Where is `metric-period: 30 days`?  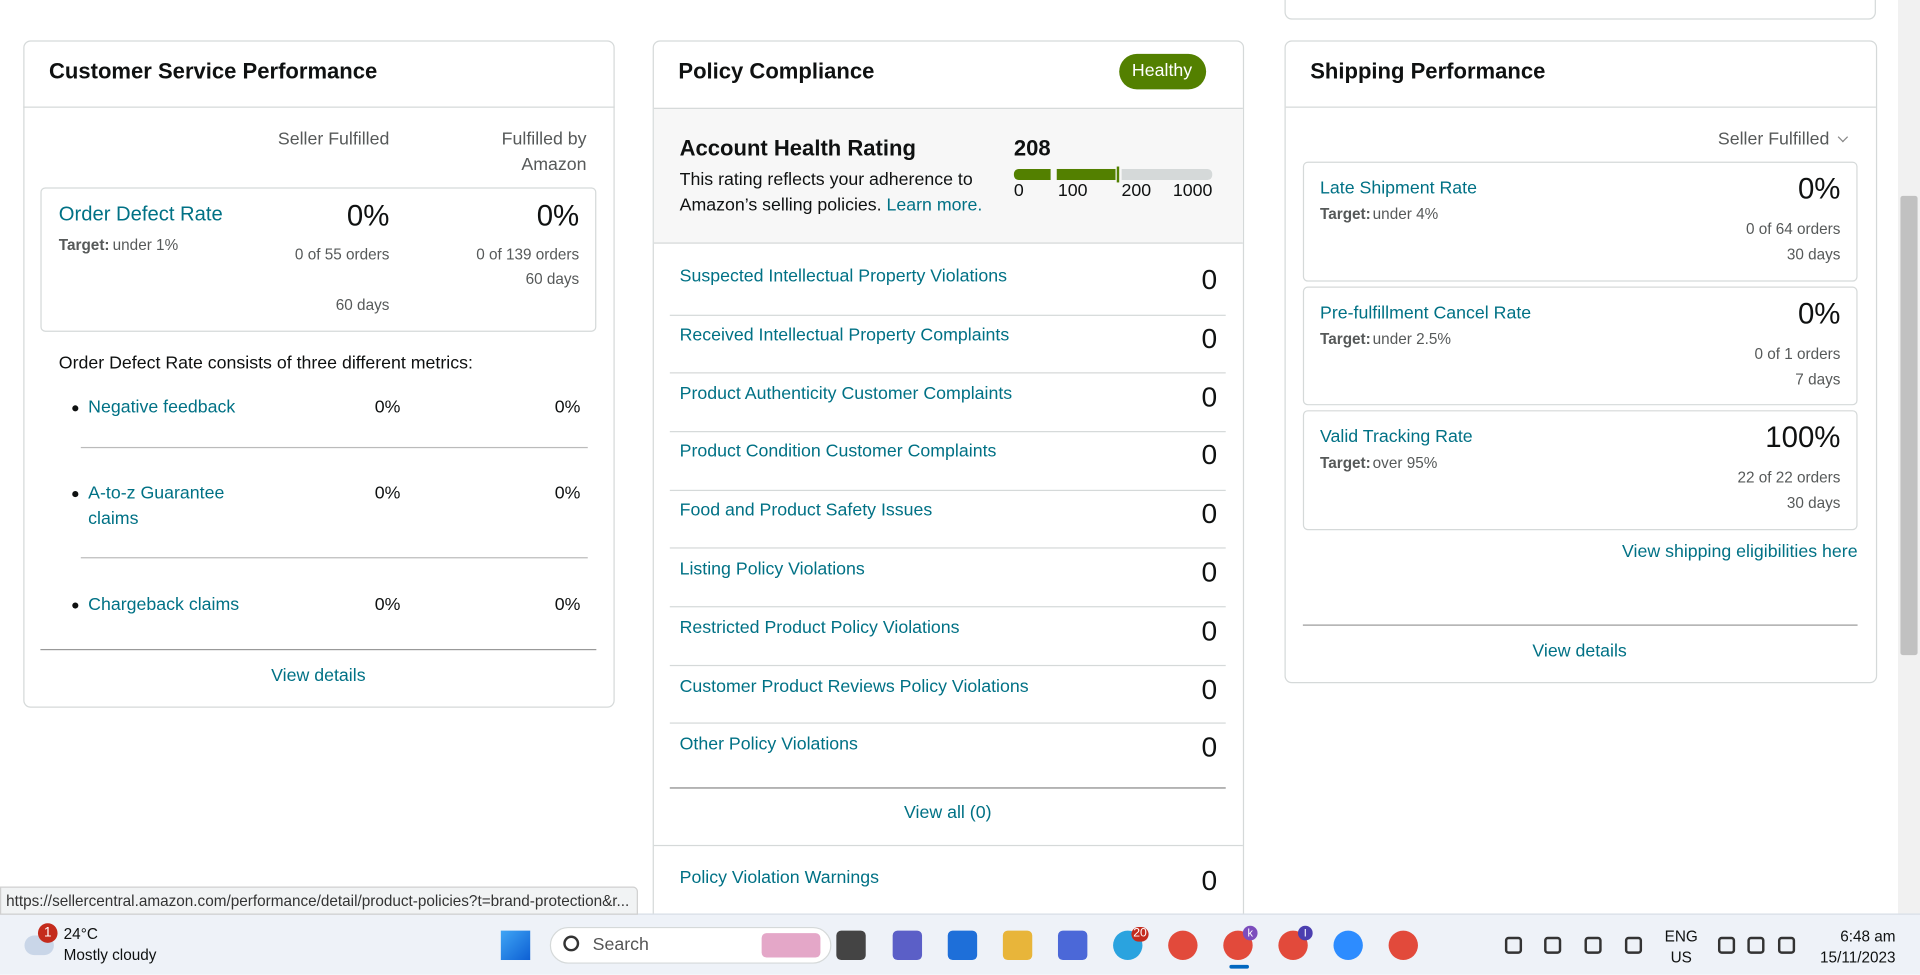 metric-period: 30 days is located at coordinates (1813, 503).